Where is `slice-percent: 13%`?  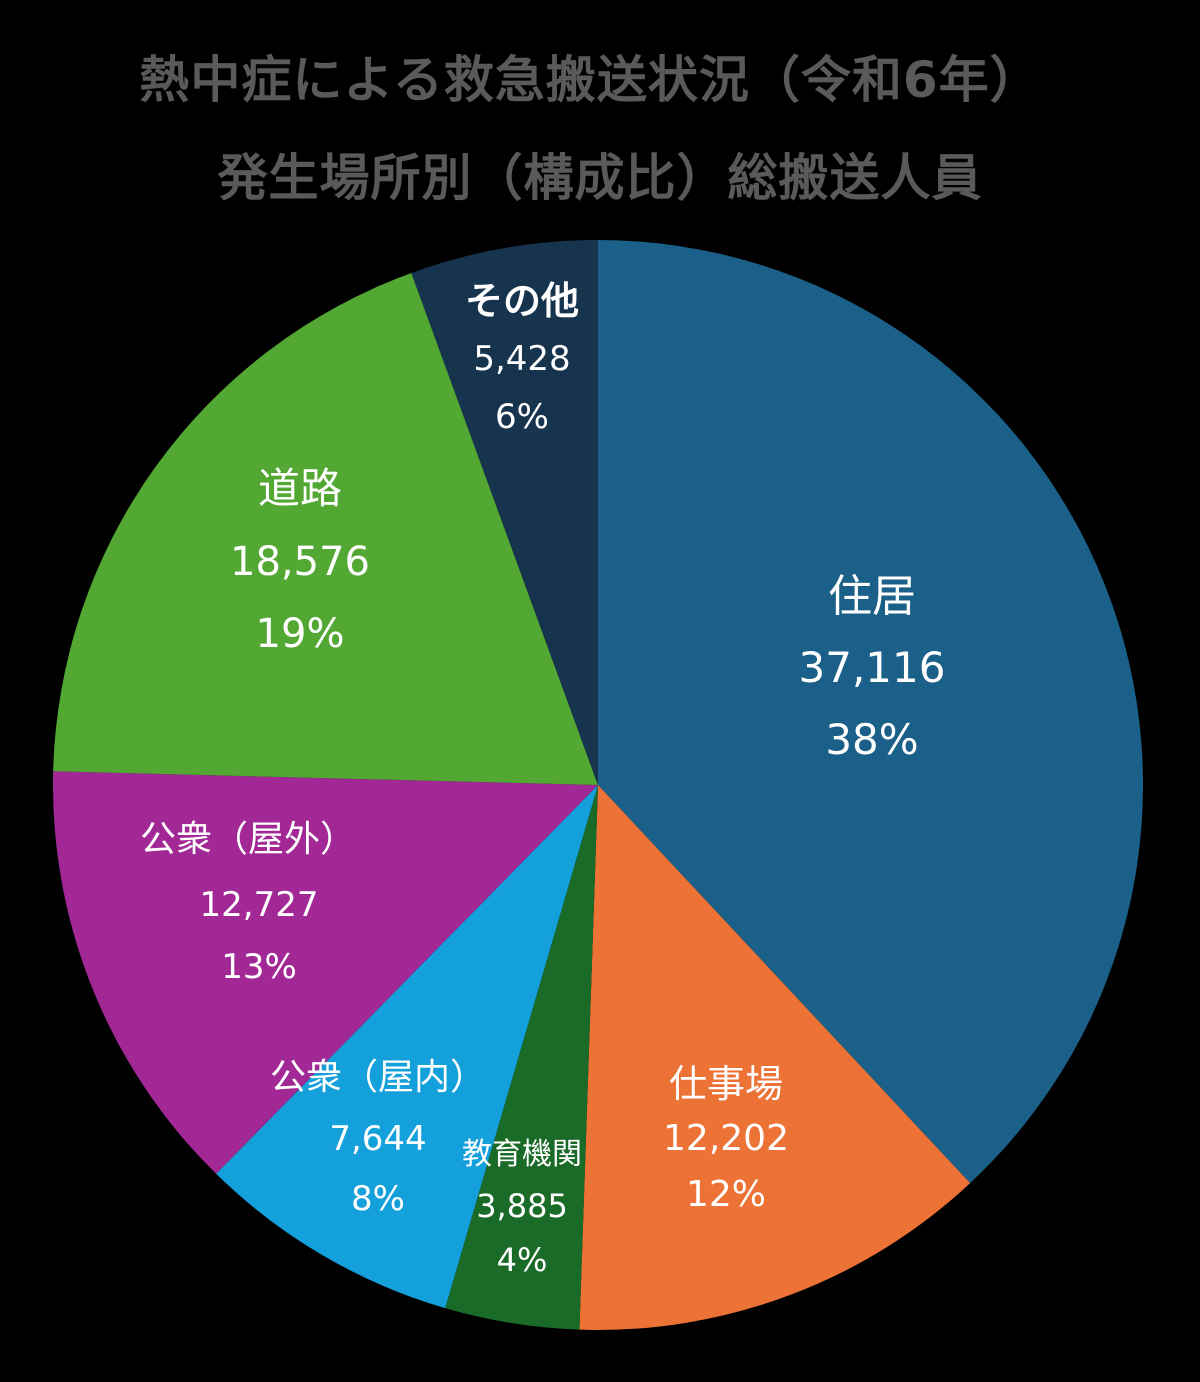
slice-percent: 13% is located at coordinates (259, 967).